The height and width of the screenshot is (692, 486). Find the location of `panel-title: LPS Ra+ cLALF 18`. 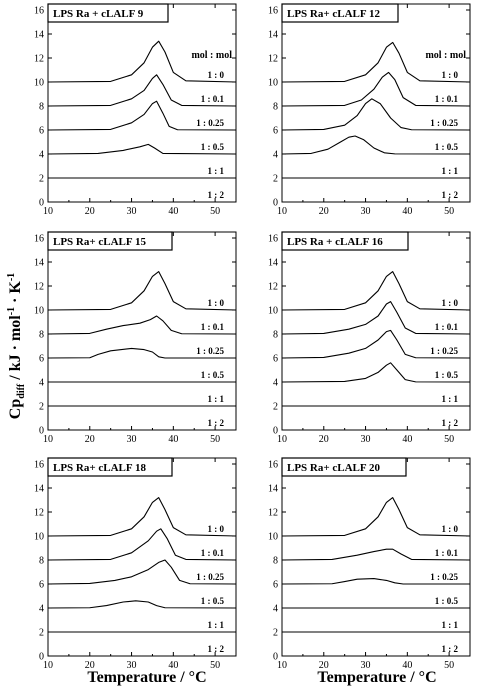

panel-title: LPS Ra+ cLALF 18 is located at coordinates (99, 468).